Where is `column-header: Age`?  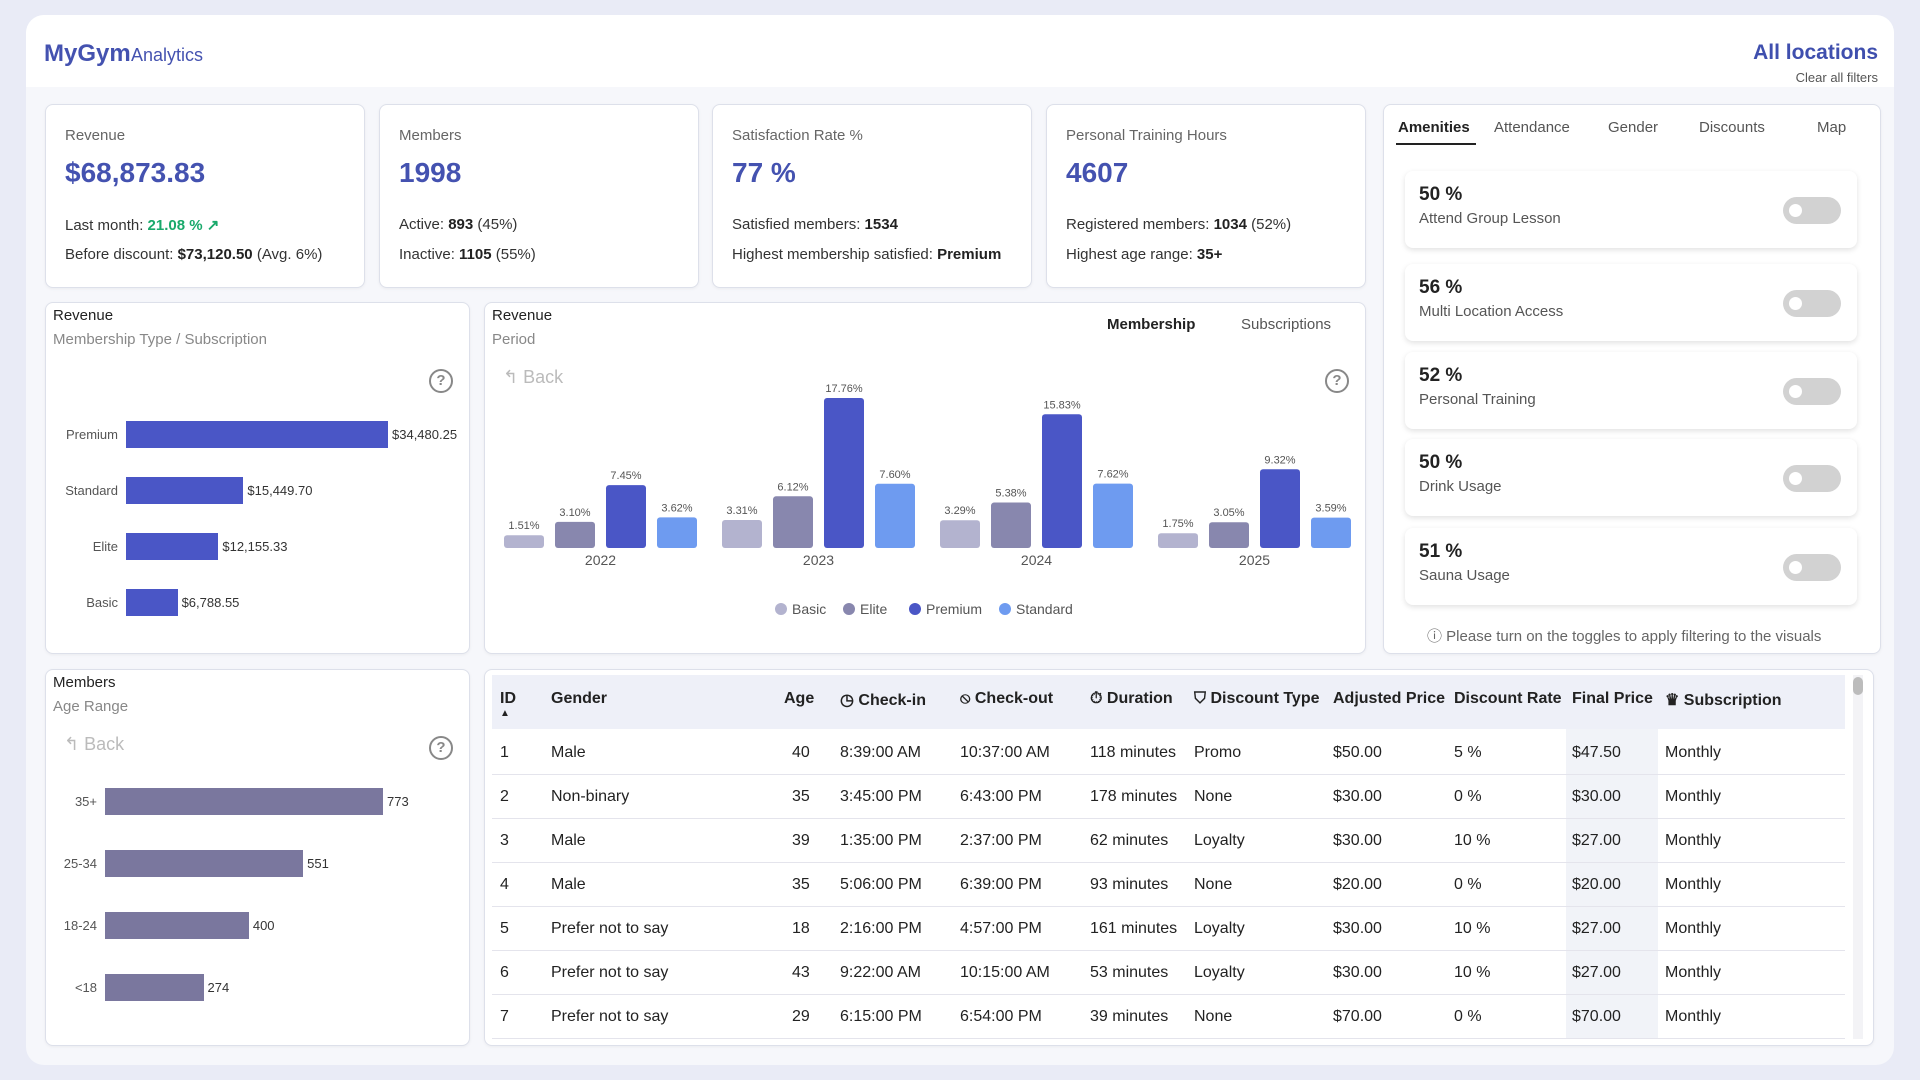 column-header: Age is located at coordinates (799, 698).